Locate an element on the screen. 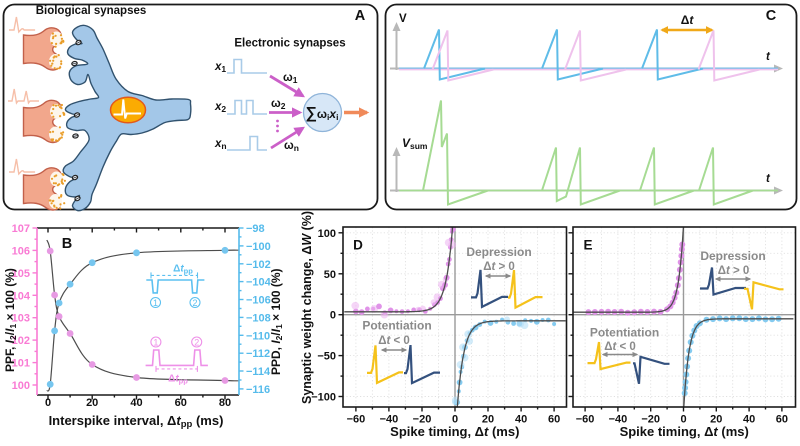 This screenshot has width=800, height=446. svg-text: 101 is located at coordinates (21, 364).